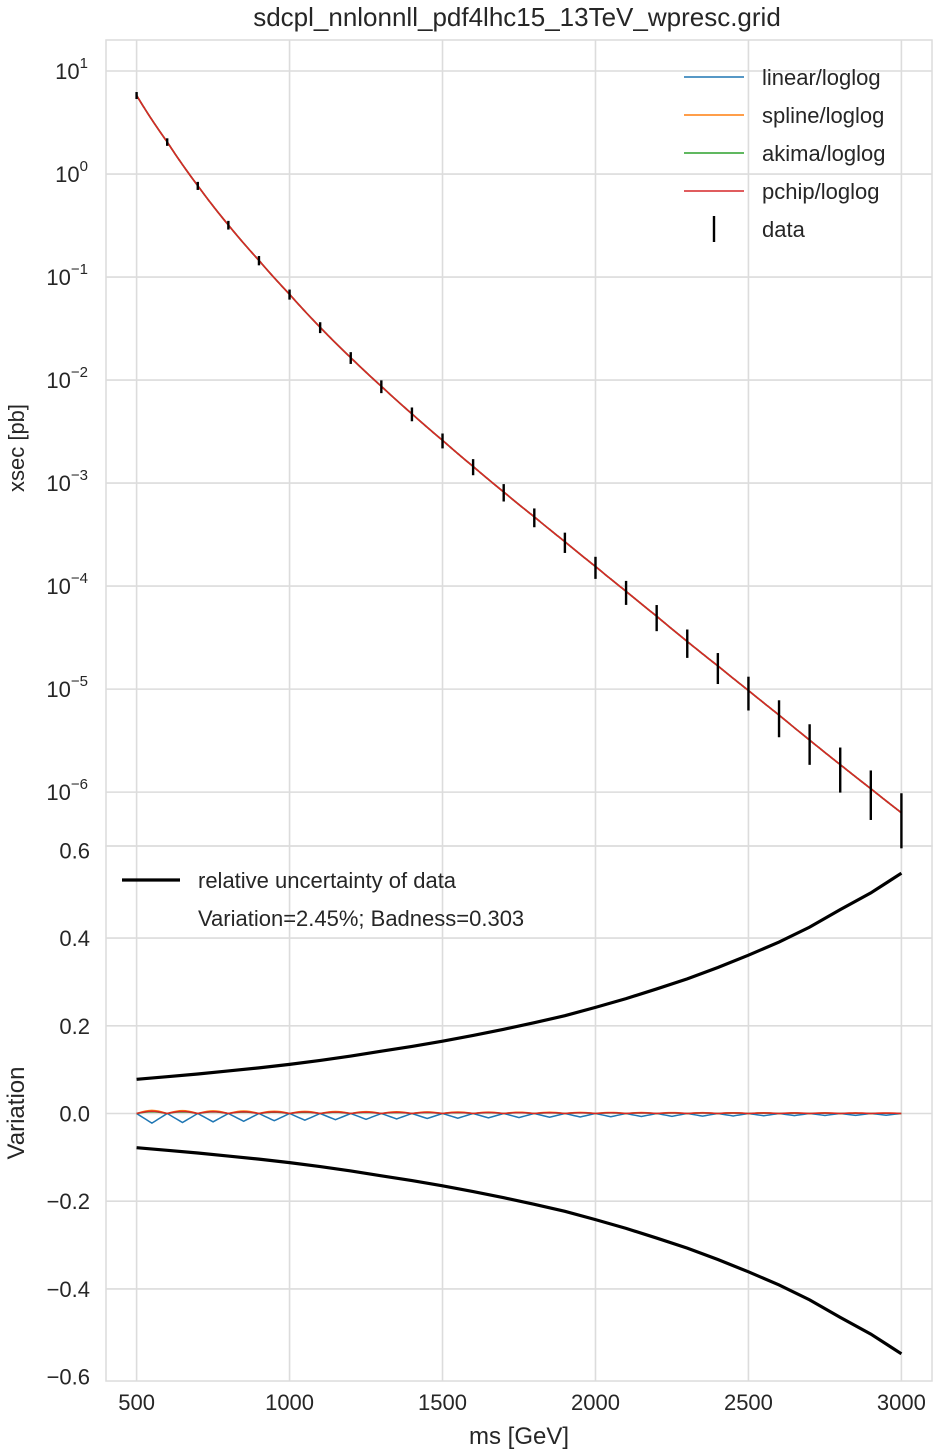 The width and height of the screenshot is (939, 1451). Describe the element at coordinates (84, 63) in the screenshot. I see `y-tick-exponent: 1` at that location.